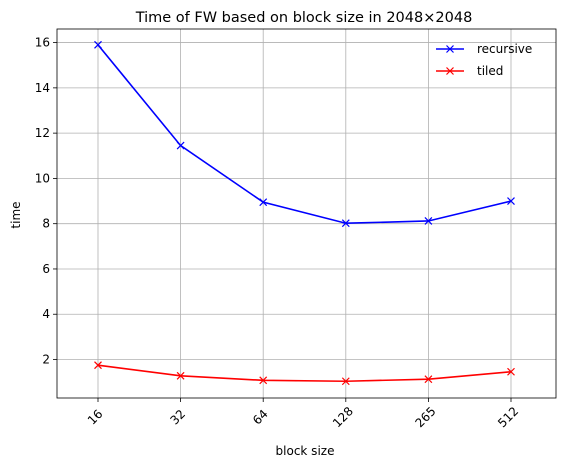 This screenshot has width=566, height=467. Describe the element at coordinates (46, 314) in the screenshot. I see `y-tick-label: 4` at that location.